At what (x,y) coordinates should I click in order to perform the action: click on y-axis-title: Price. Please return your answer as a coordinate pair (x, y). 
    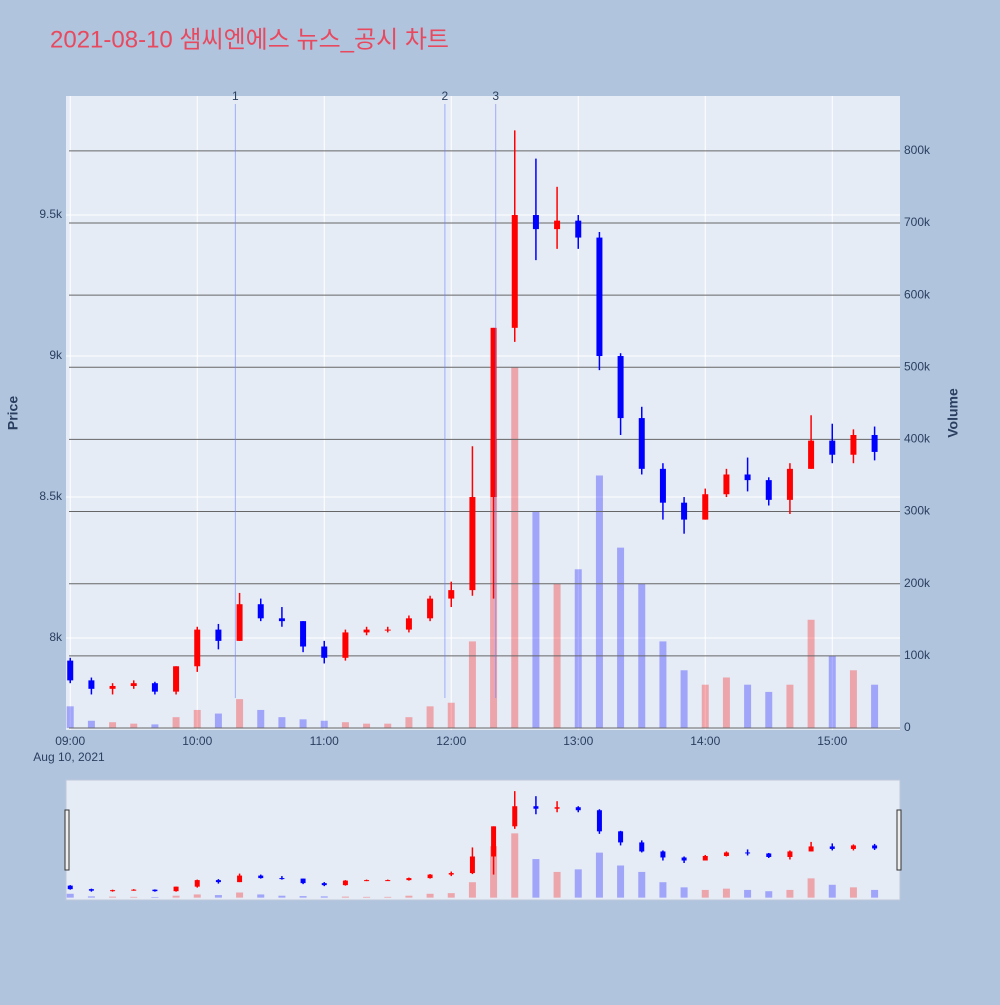
    Looking at the image, I should click on (13, 413).